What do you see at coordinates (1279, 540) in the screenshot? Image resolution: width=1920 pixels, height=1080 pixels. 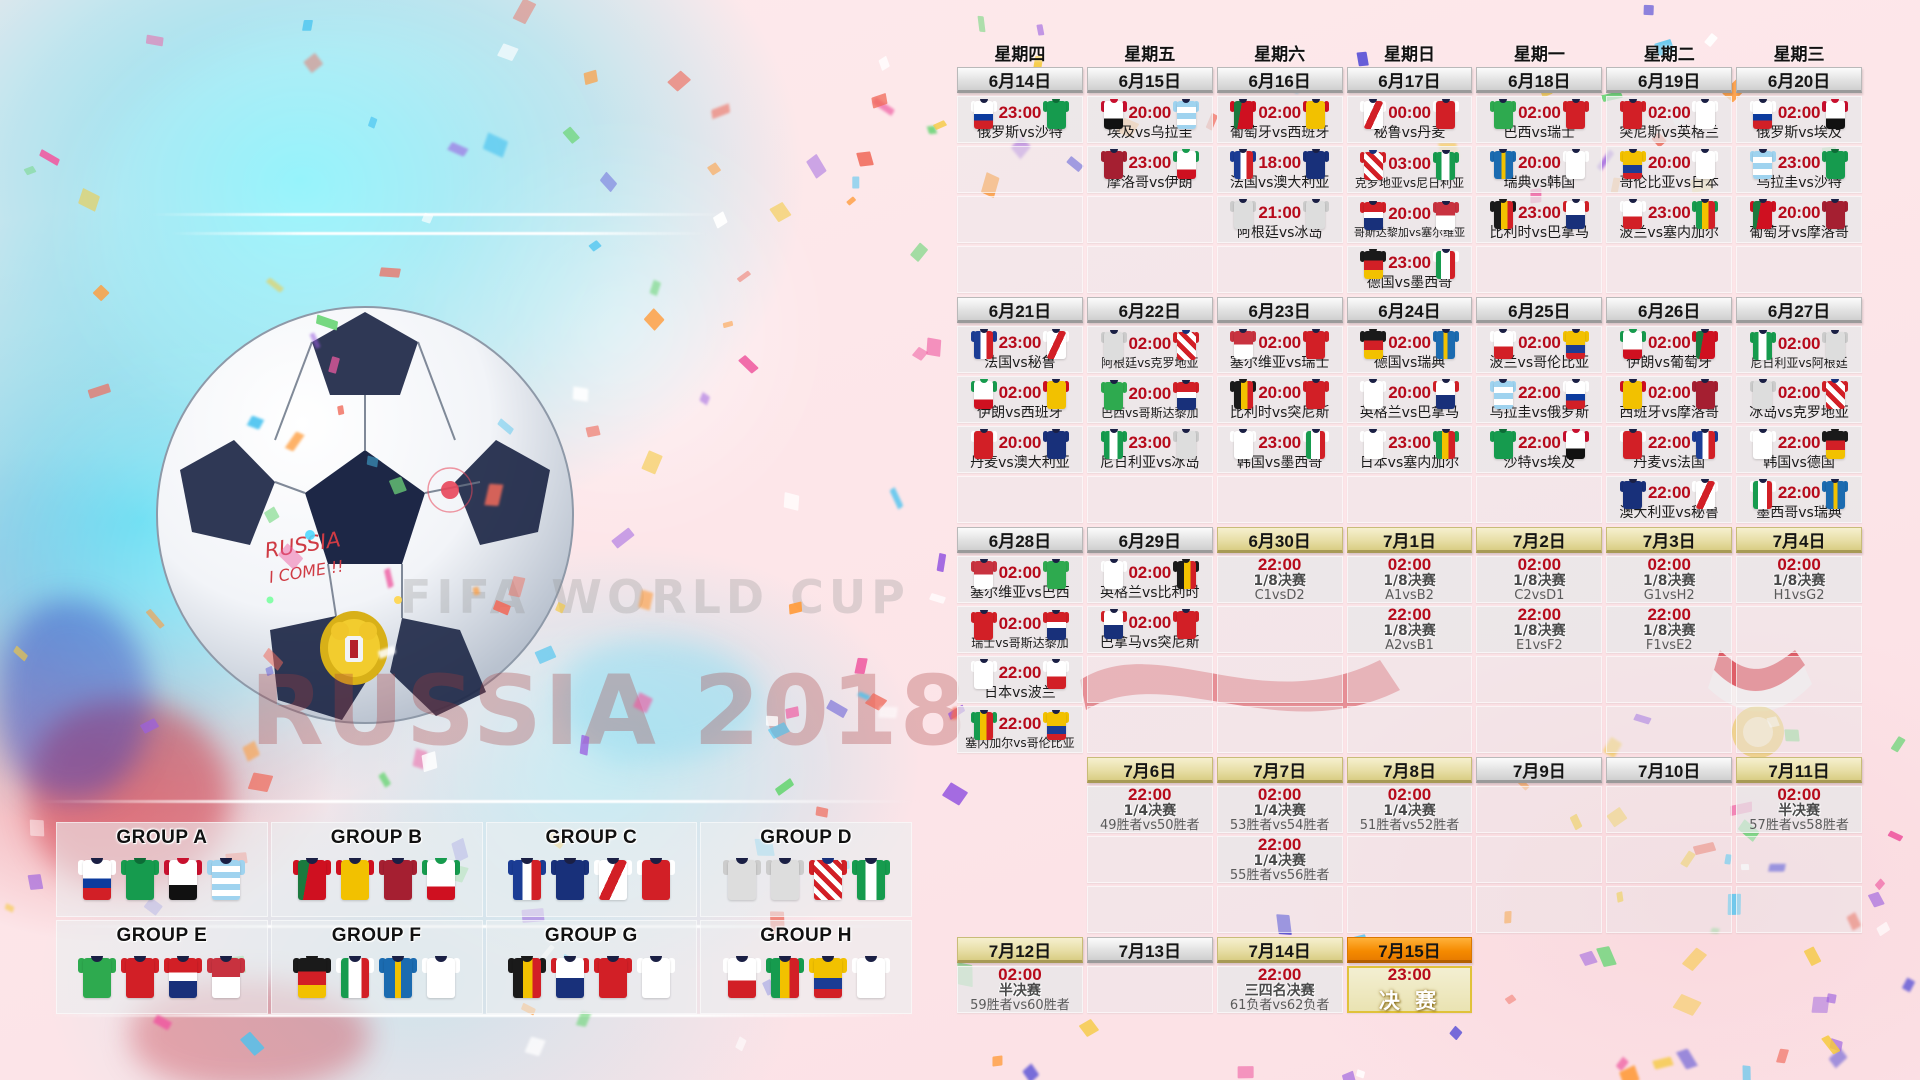 I see `date-header: 6月30日` at bounding box center [1279, 540].